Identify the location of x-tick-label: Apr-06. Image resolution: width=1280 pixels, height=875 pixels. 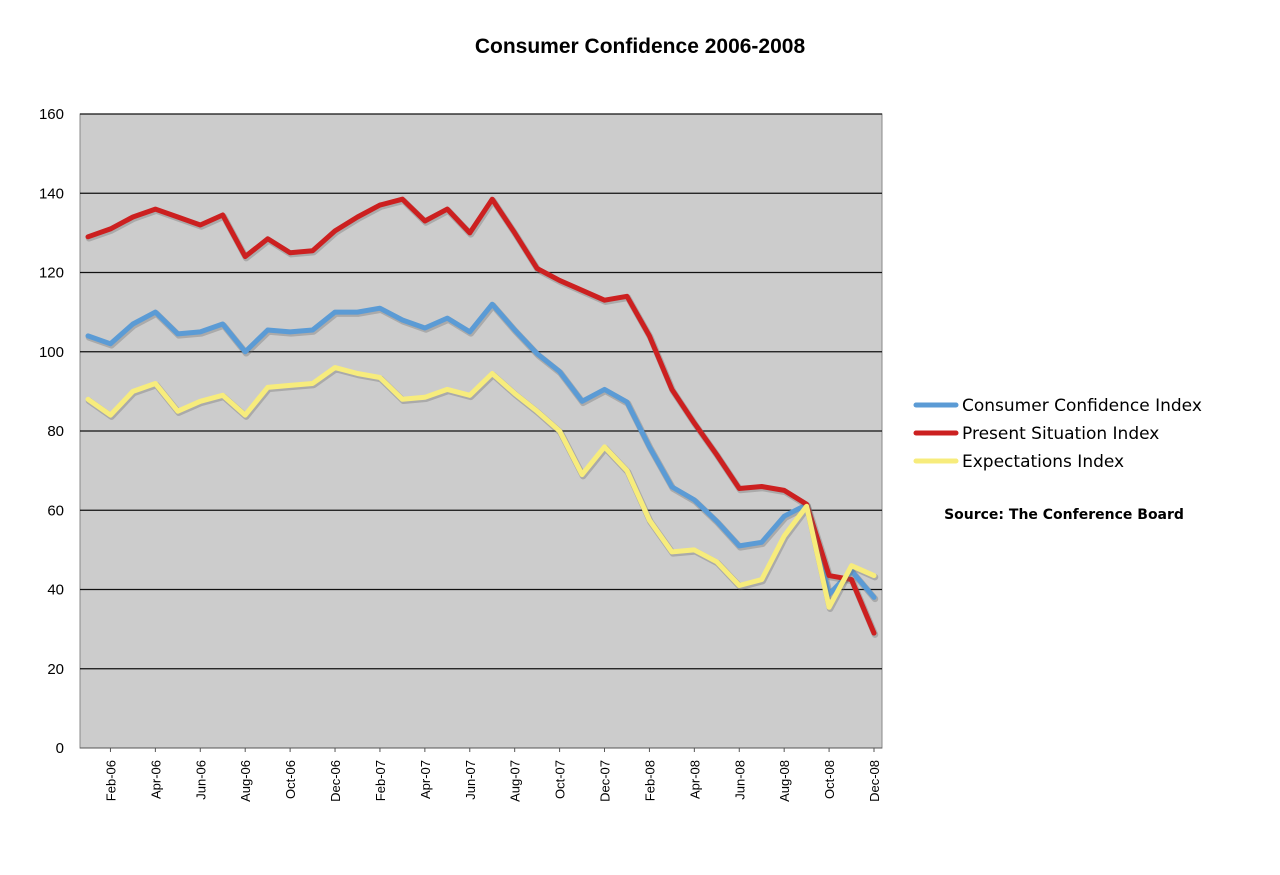
(155, 779).